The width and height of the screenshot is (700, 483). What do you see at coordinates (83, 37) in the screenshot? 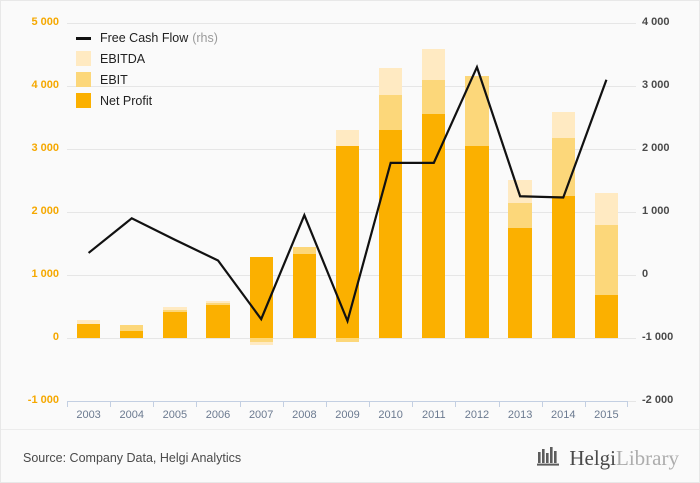
I see `legend-line-icon` at bounding box center [83, 37].